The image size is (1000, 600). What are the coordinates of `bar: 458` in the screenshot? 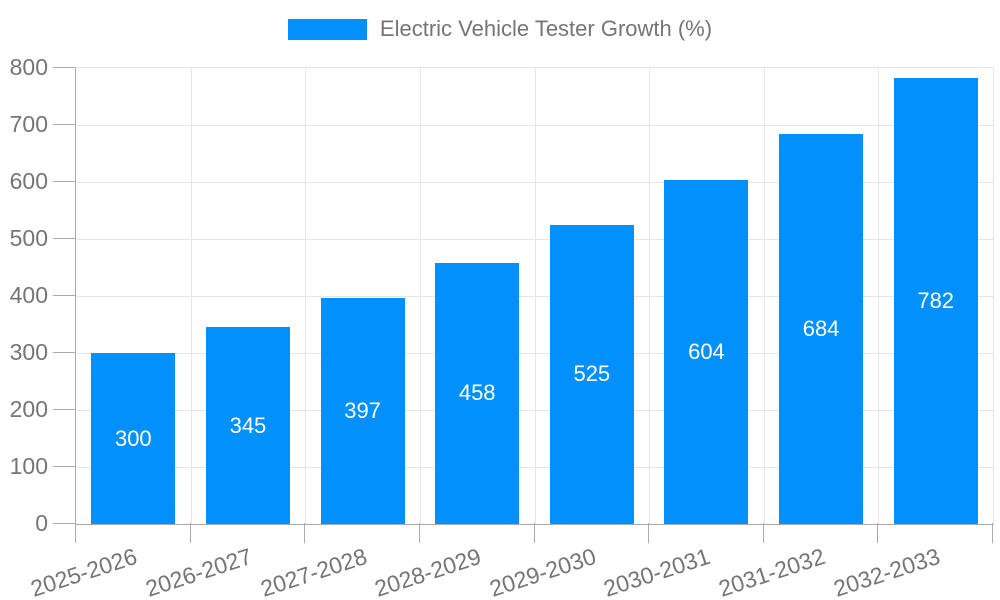 It's located at (477, 393).